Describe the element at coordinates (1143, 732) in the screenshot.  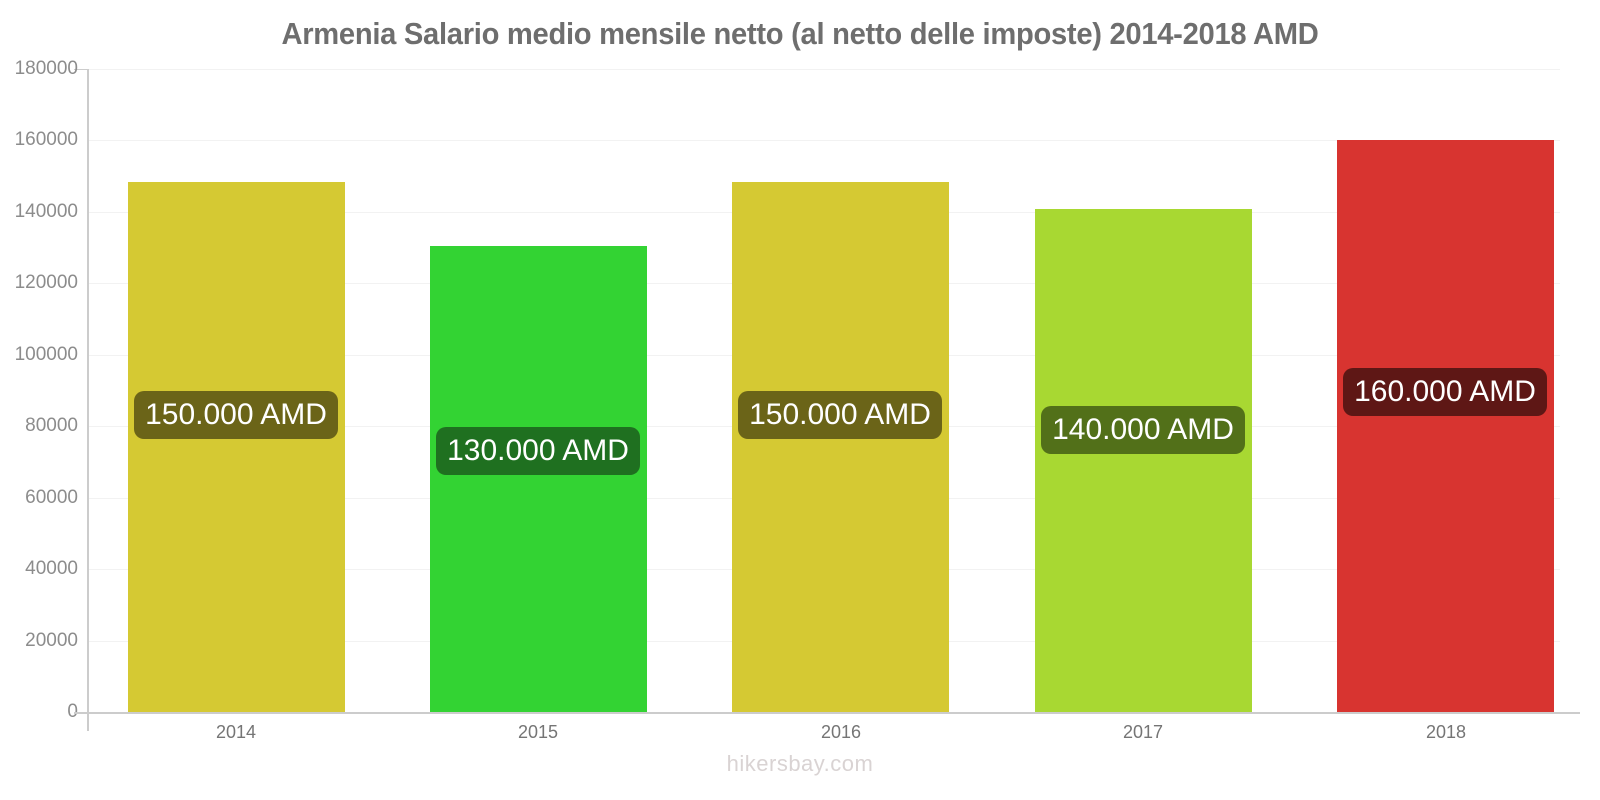
I see `x-axis-label-2017: 2017` at that location.